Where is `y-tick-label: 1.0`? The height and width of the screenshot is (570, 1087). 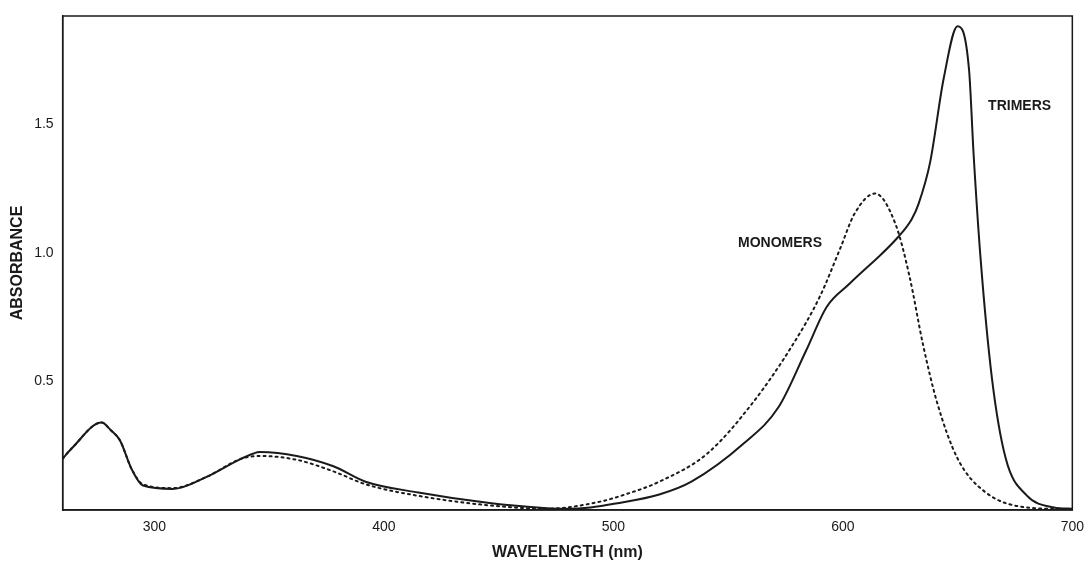
y-tick-label: 1.0 is located at coordinates (44, 251).